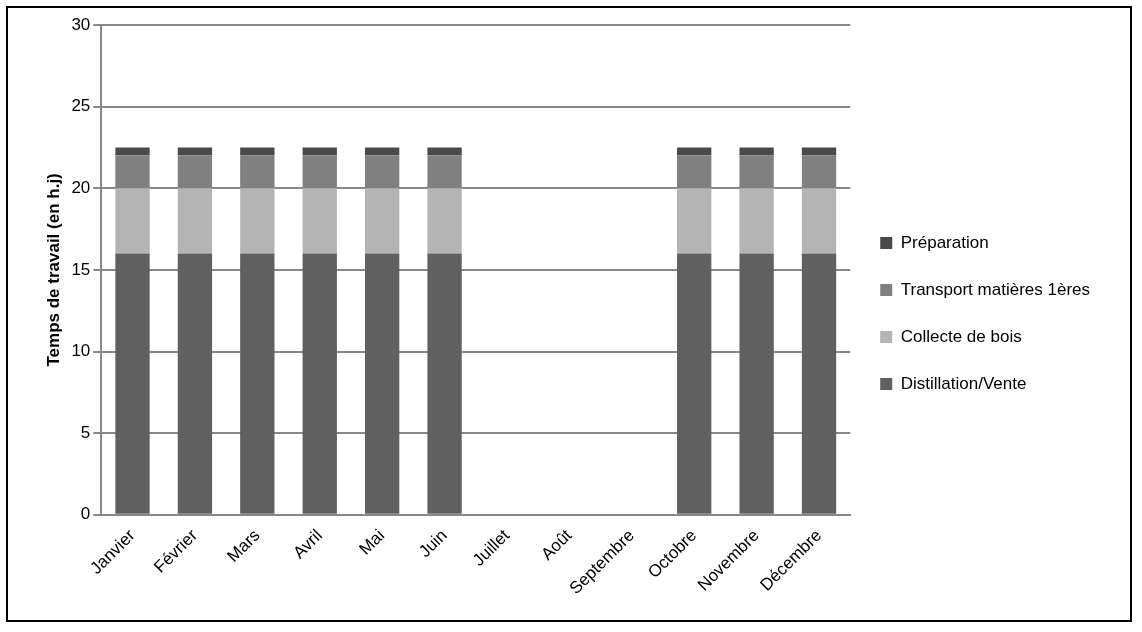 This screenshot has height=632, width=1142. I want to click on legend-label: Préparation, so click(944, 242).